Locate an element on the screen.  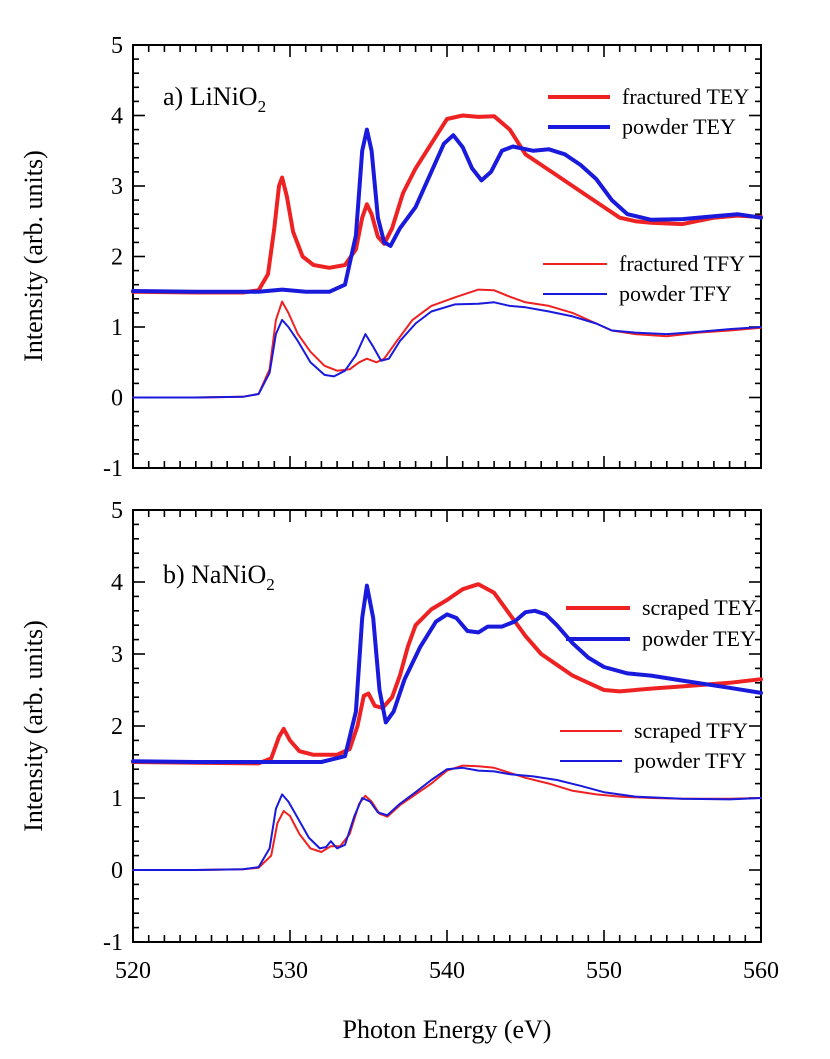
panel-b-legend-bottom: scraped TFY powder TFY is located at coordinates (654, 745).